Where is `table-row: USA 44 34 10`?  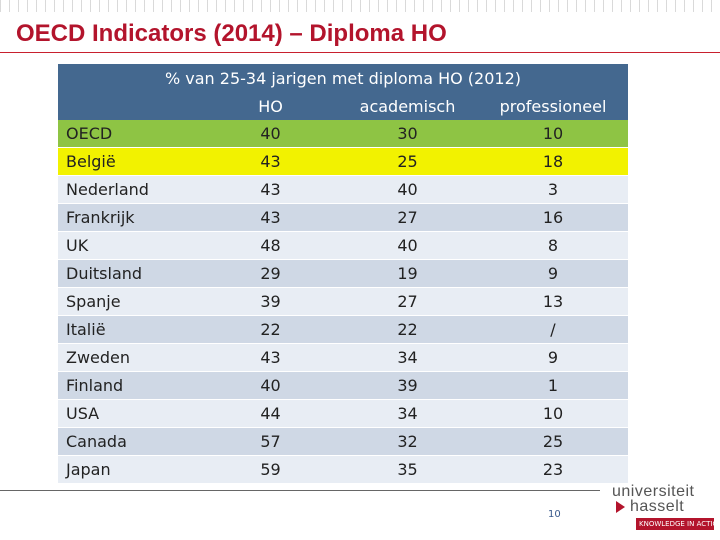 table-row: USA 44 34 10 is located at coordinates (343, 414).